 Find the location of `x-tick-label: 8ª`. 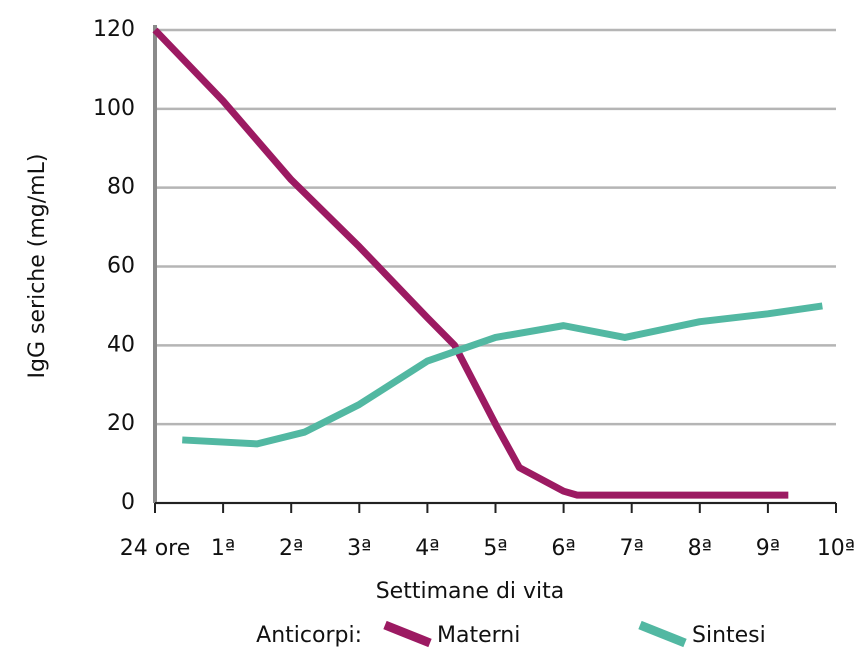

x-tick-label: 8ª is located at coordinates (700, 548).